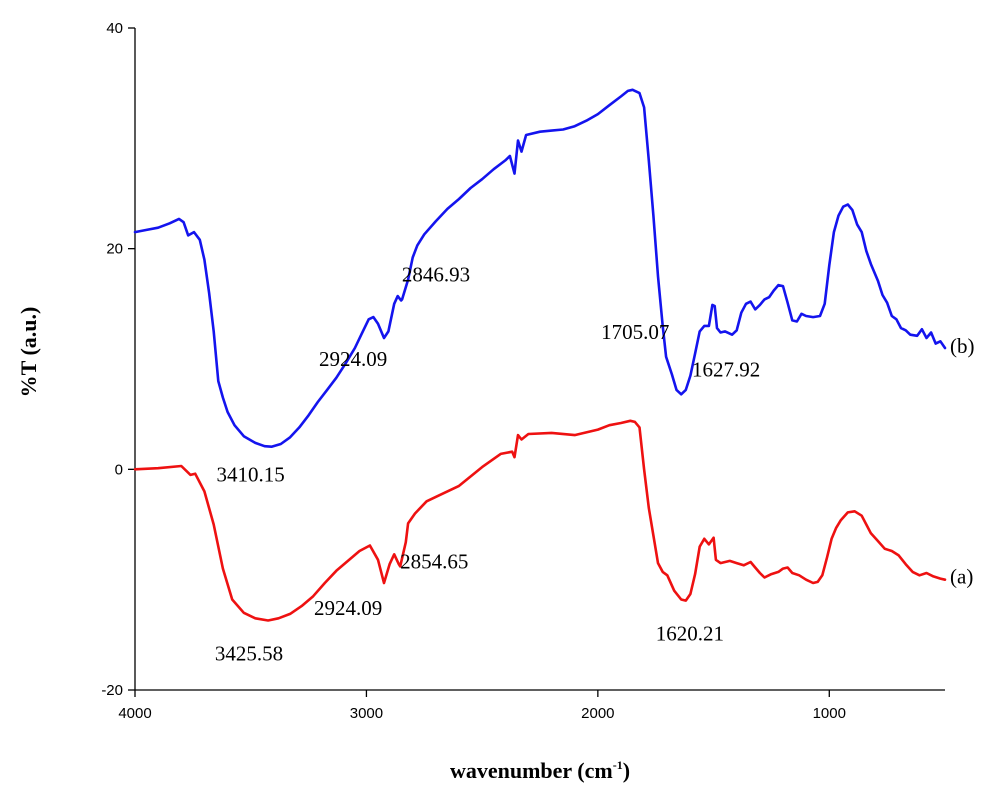  Describe the element at coordinates (829, 713) in the screenshot. I see `x-tick-label: 1000` at that location.